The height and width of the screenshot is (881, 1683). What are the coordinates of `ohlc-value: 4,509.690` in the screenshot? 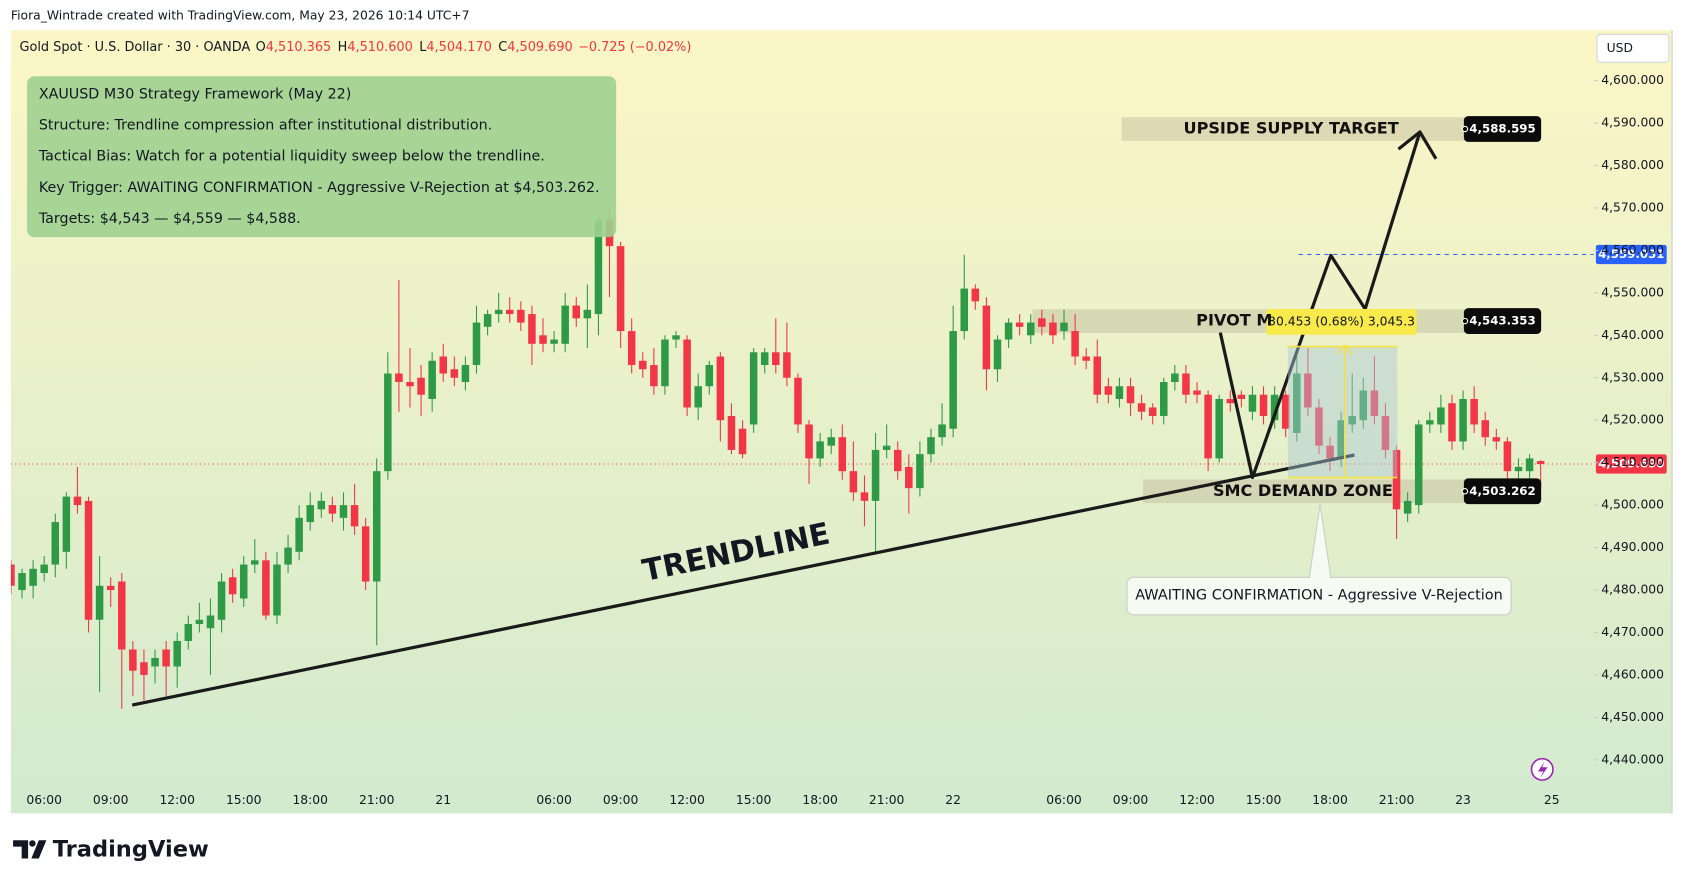 It's located at (539, 47).